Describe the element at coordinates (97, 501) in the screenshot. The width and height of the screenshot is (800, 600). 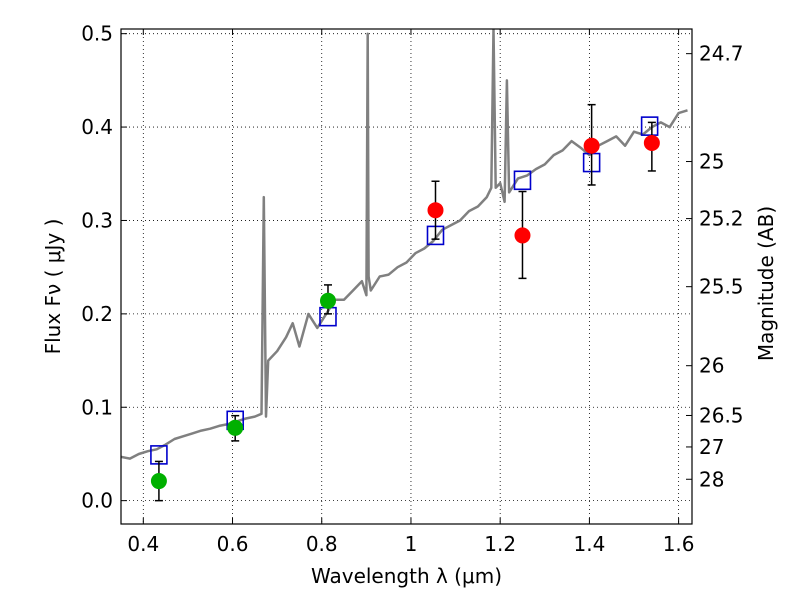
I see `y-tick-label: 0.0` at that location.